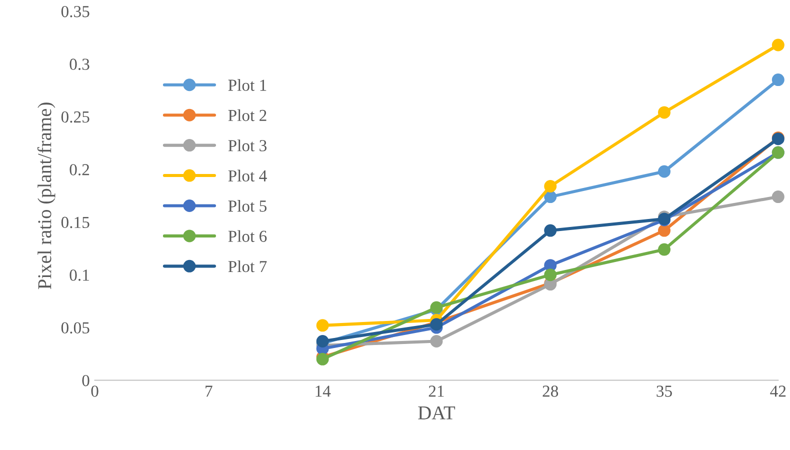 This screenshot has height=450, width=790. Describe the element at coordinates (247, 266) in the screenshot. I see `legend-label: Plot 7` at that location.